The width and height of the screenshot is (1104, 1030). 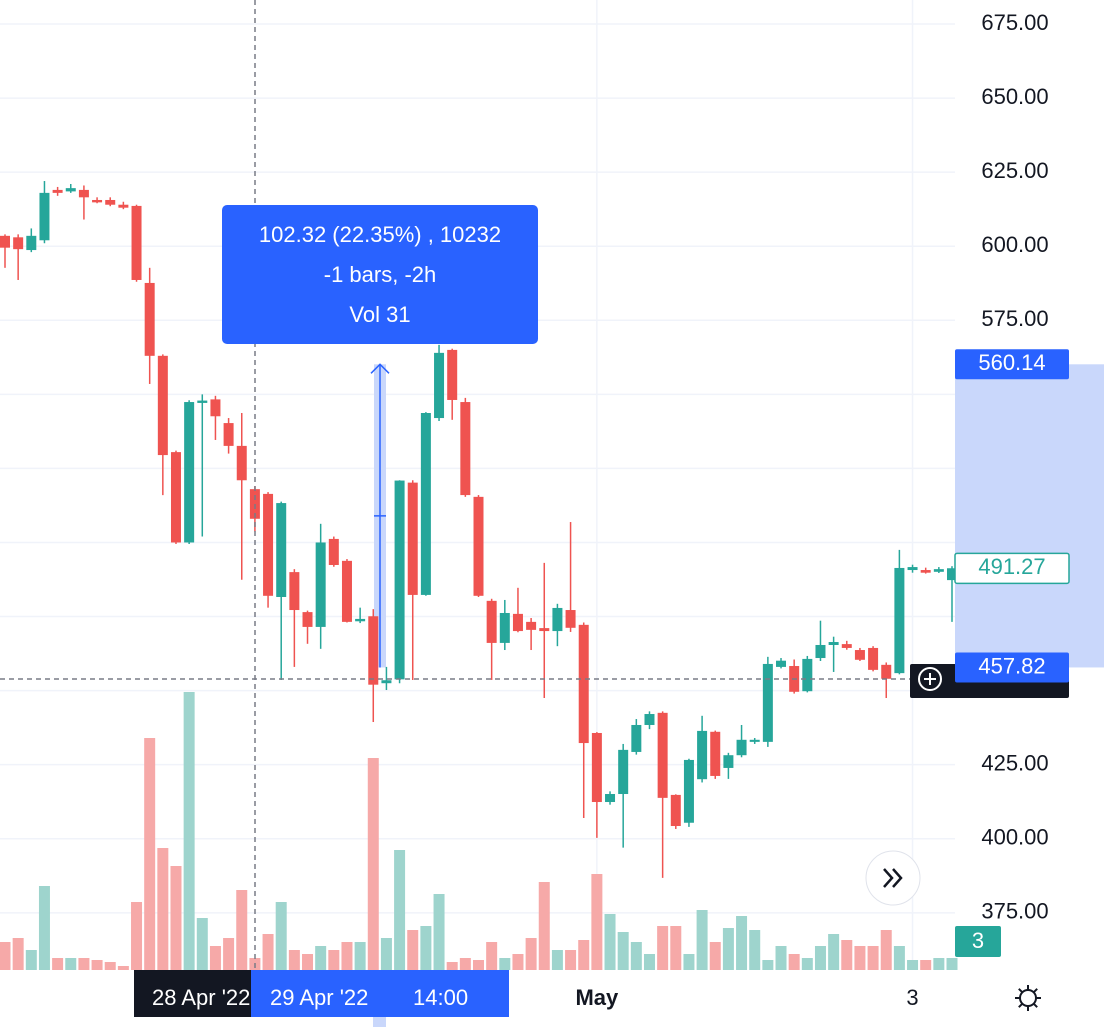 I want to click on price-label: 457.82, so click(x=1011, y=665).